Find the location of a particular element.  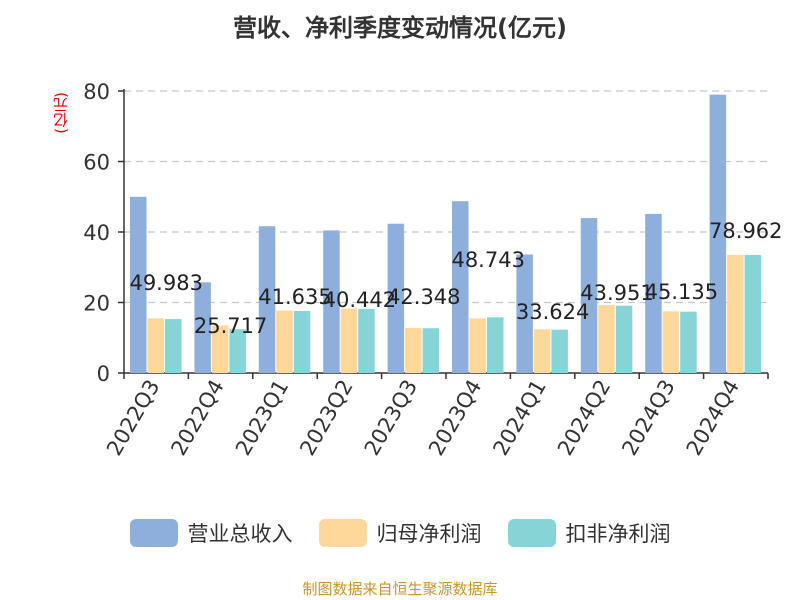

legend-label-net-profit: 归母净利润 is located at coordinates (429, 534).